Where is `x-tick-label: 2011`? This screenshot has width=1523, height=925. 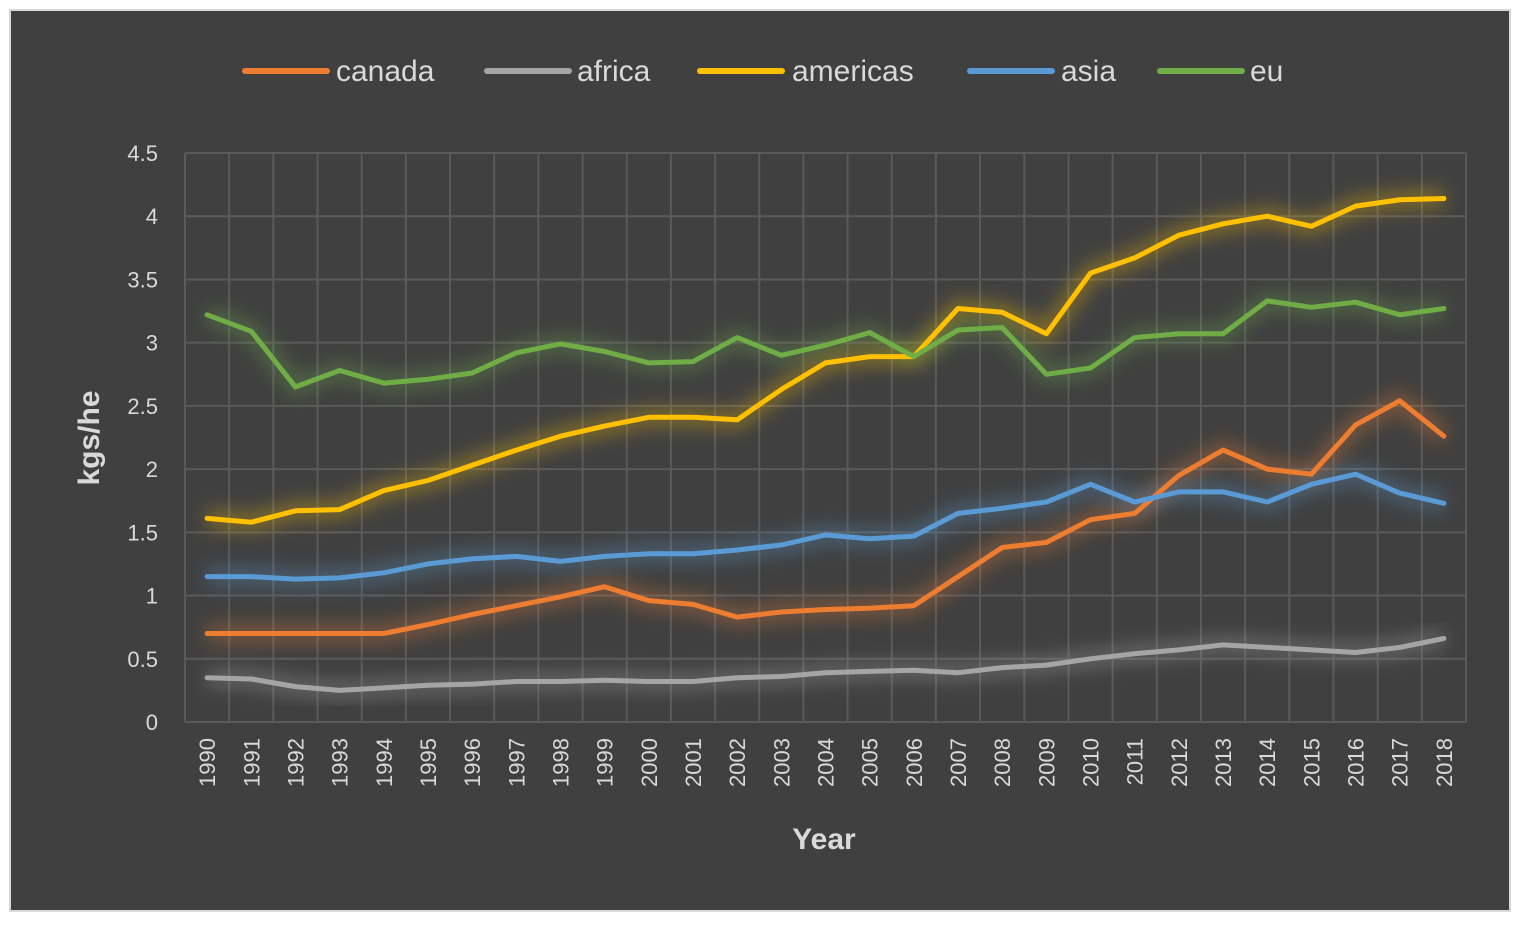
x-tick-label: 2011 is located at coordinates (1135, 761).